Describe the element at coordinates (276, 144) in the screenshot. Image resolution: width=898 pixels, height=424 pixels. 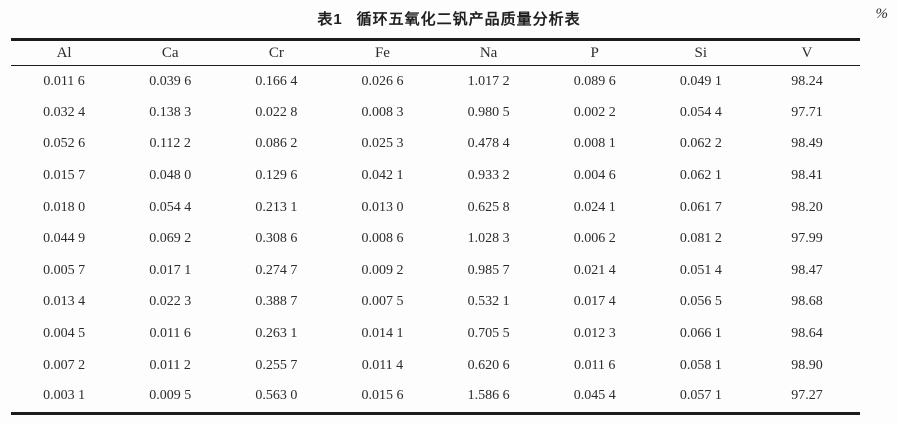
I see `table-cell: 0.086 2` at that location.